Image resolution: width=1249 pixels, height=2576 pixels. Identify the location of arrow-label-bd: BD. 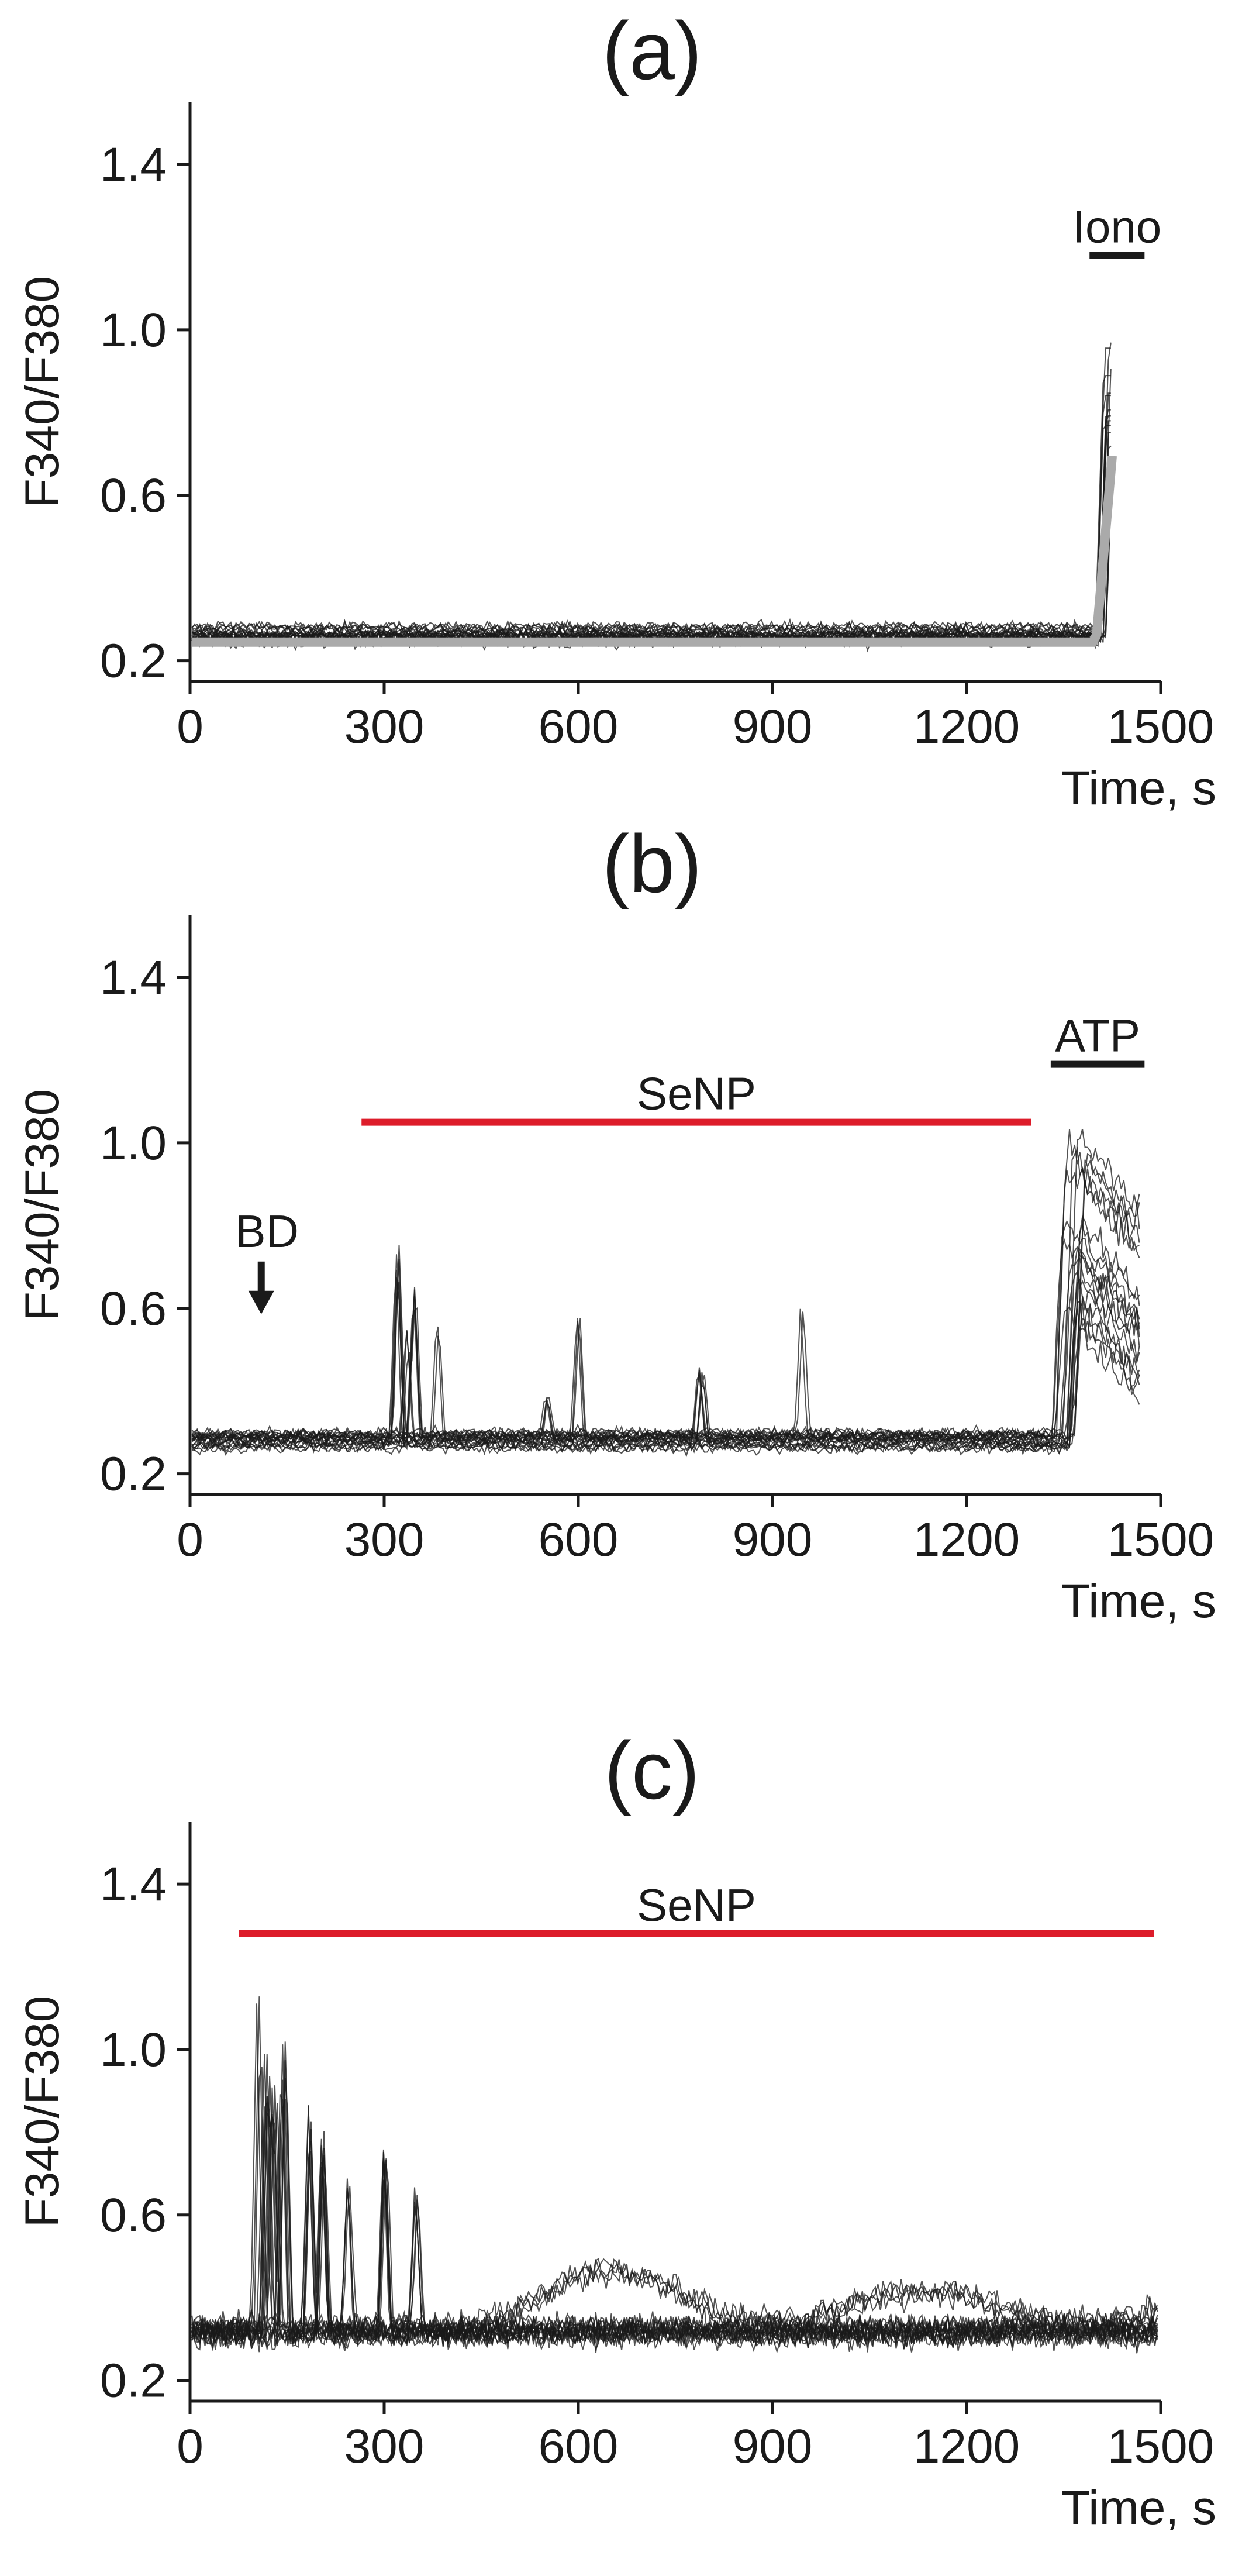
(267, 1231).